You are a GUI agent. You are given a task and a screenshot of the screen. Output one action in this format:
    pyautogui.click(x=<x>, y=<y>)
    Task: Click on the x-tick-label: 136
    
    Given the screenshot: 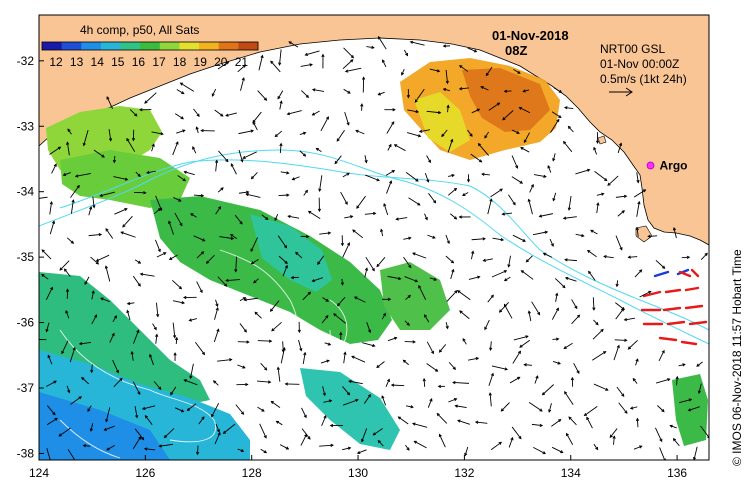 What is the action you would take?
    pyautogui.click(x=677, y=473)
    